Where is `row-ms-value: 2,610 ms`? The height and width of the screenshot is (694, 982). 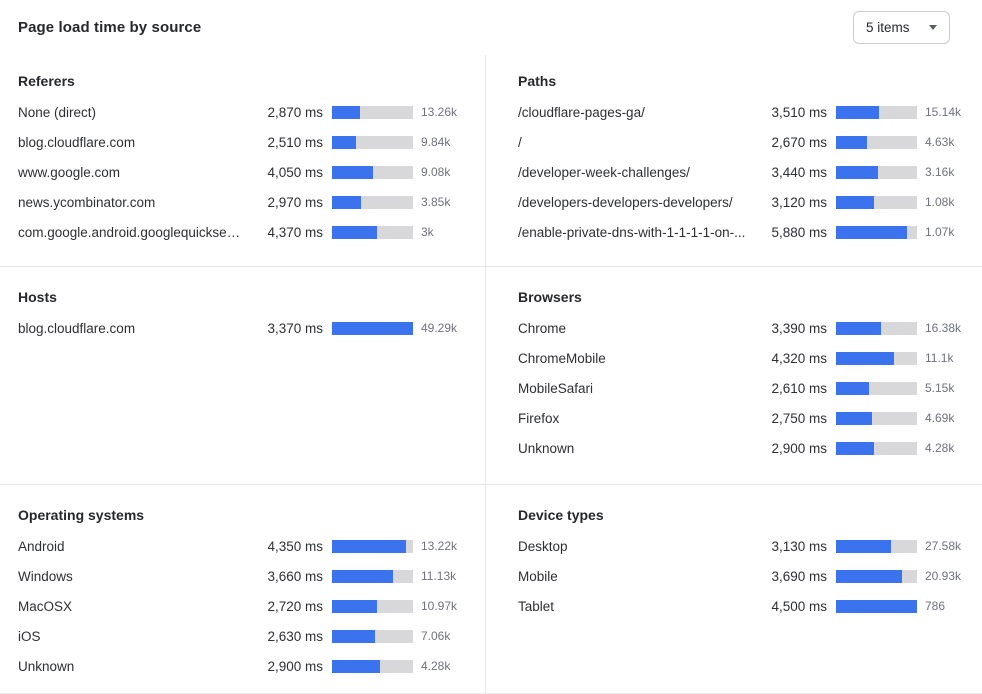 row-ms-value: 2,610 ms is located at coordinates (799, 388).